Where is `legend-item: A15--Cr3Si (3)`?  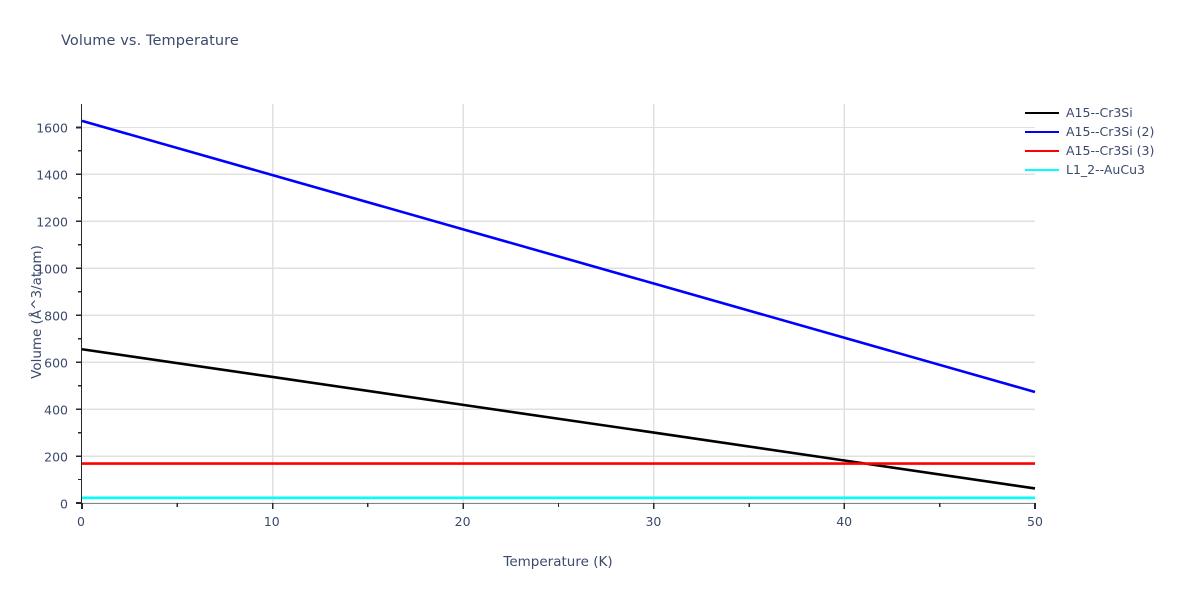 legend-item: A15--Cr3Si (3) is located at coordinates (1111, 150).